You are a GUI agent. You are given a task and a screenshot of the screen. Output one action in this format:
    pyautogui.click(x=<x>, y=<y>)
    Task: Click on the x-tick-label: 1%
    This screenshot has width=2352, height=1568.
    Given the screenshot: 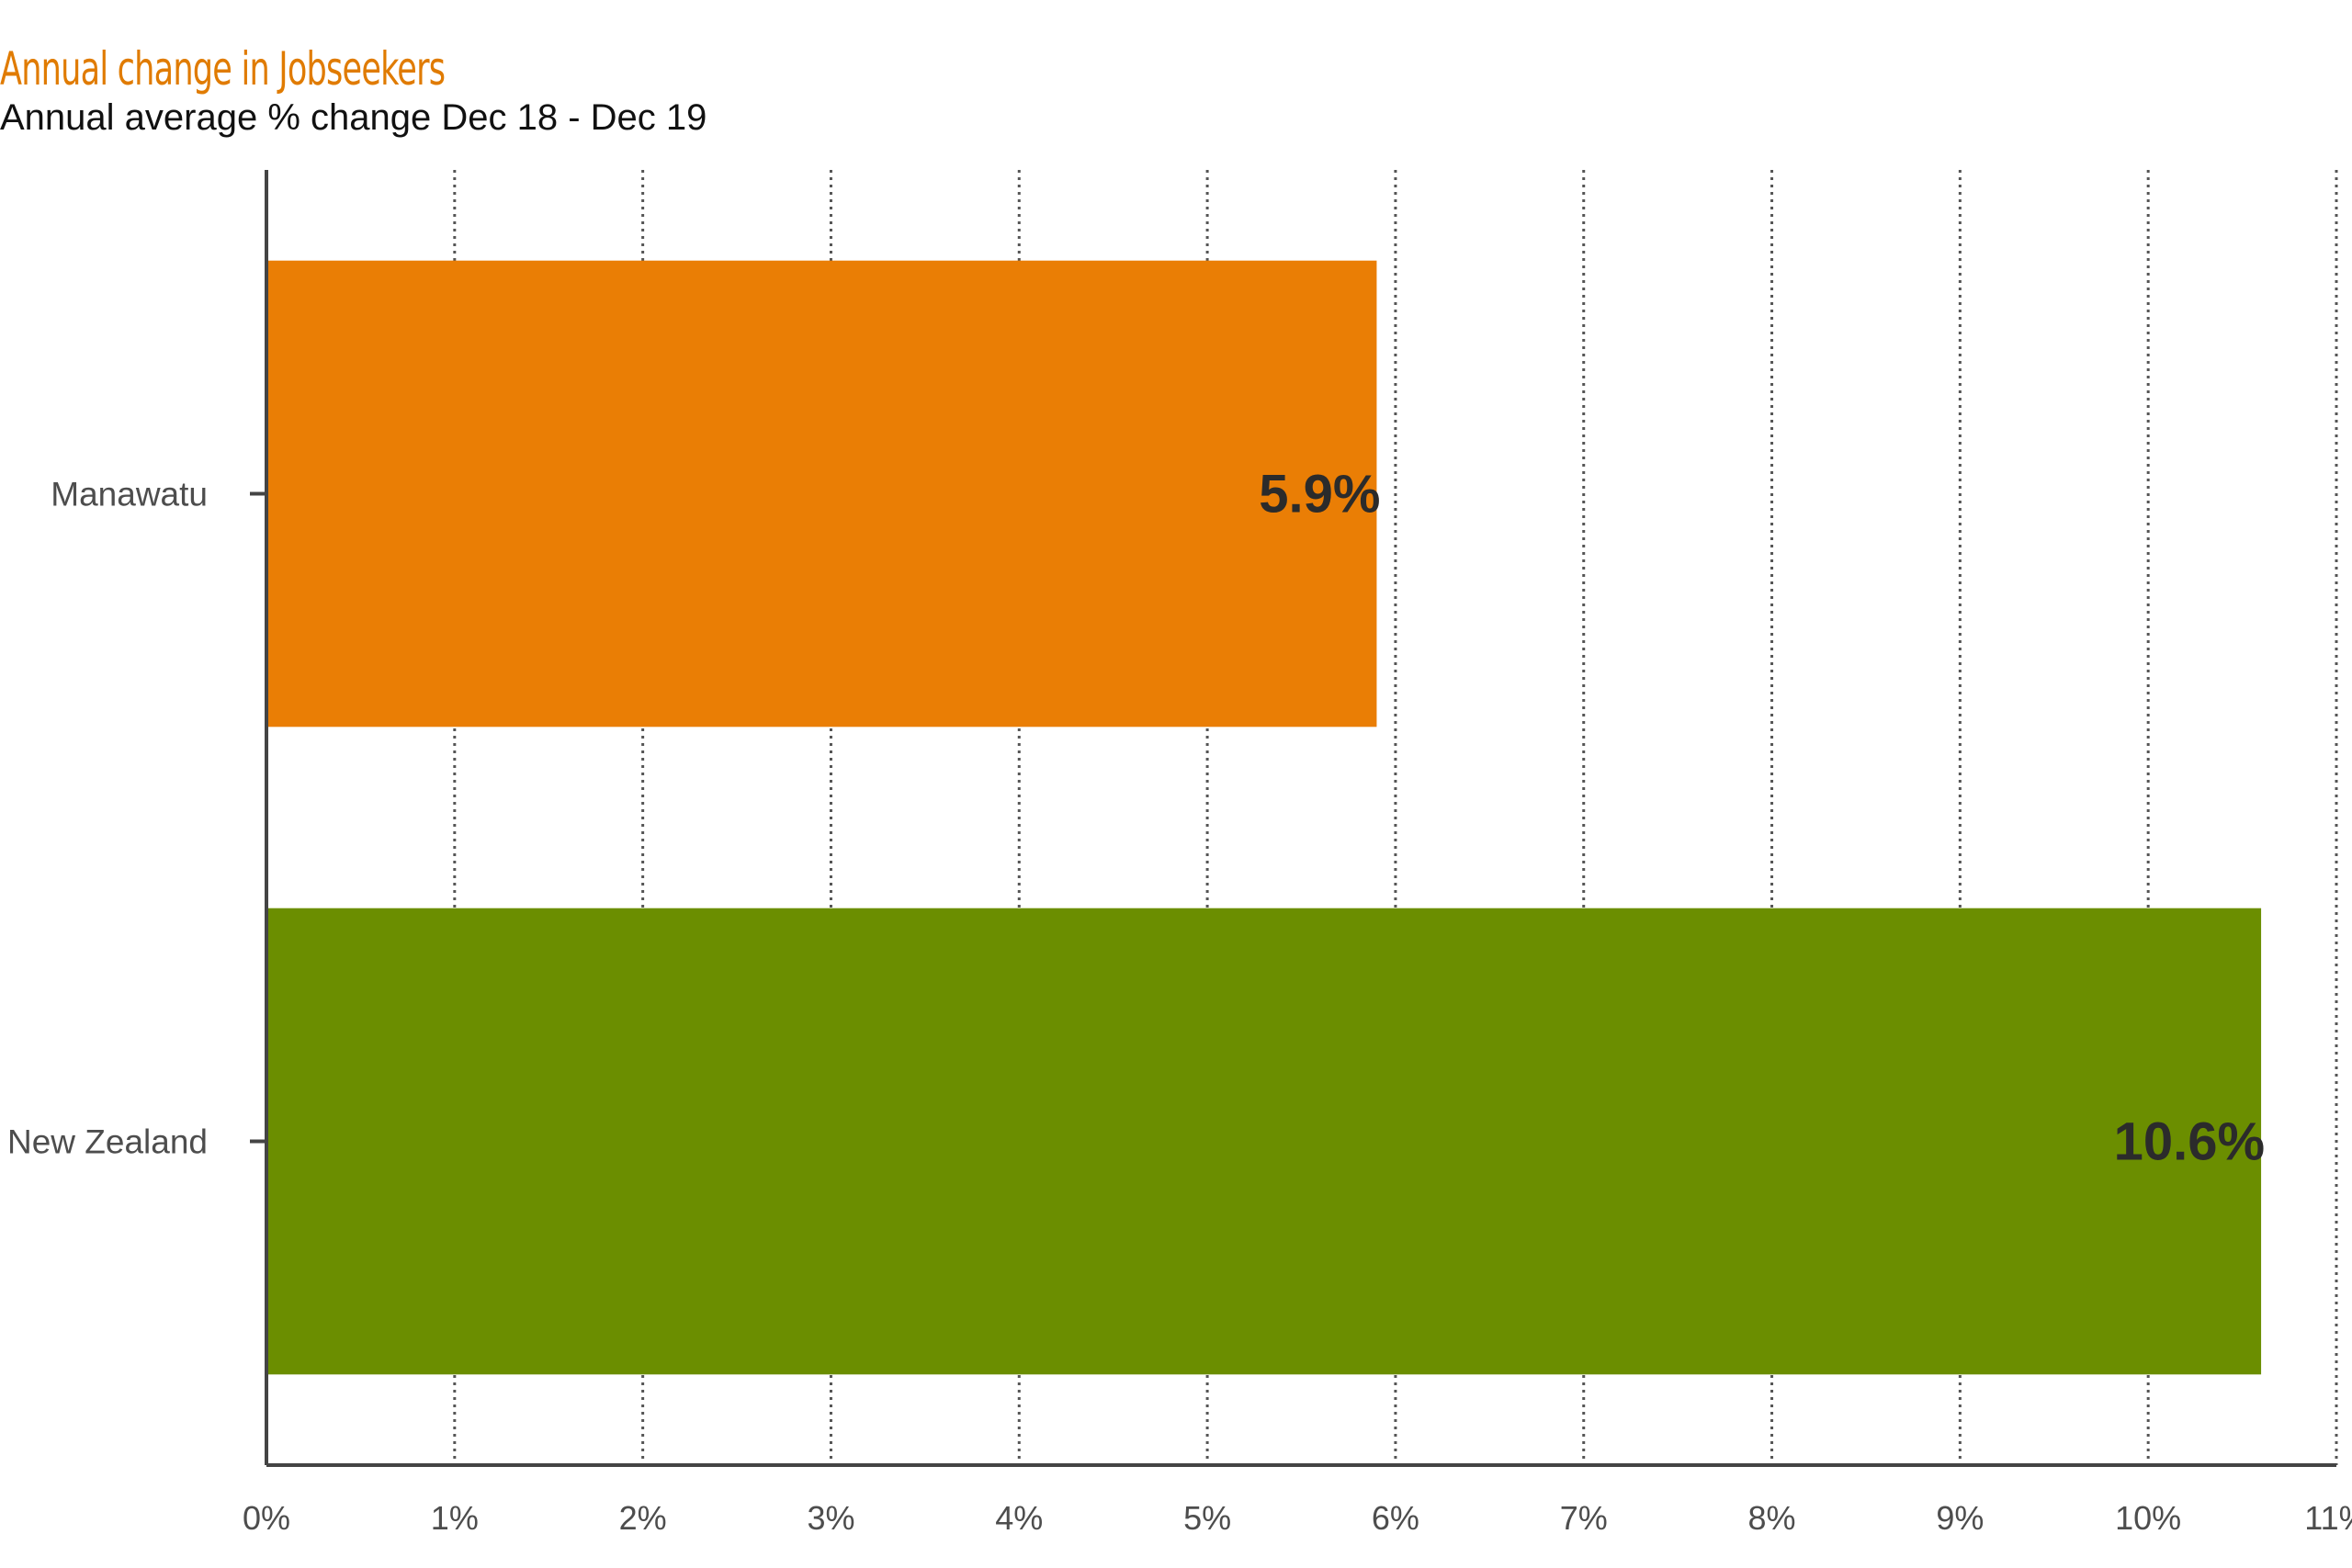 What is the action you would take?
    pyautogui.click(x=455, y=1518)
    